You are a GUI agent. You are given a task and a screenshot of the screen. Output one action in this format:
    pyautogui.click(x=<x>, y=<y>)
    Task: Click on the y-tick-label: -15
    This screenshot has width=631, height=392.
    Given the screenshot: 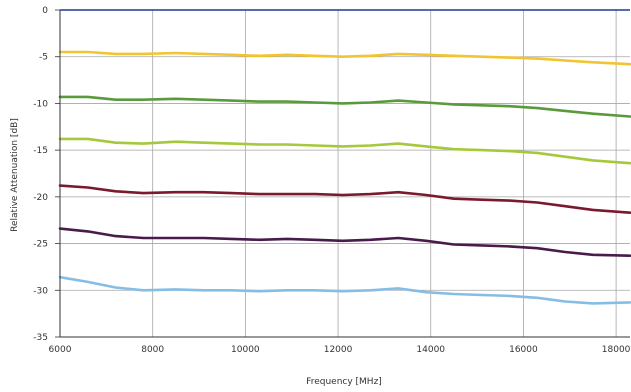 What is the action you would take?
    pyautogui.click(x=40, y=151)
    